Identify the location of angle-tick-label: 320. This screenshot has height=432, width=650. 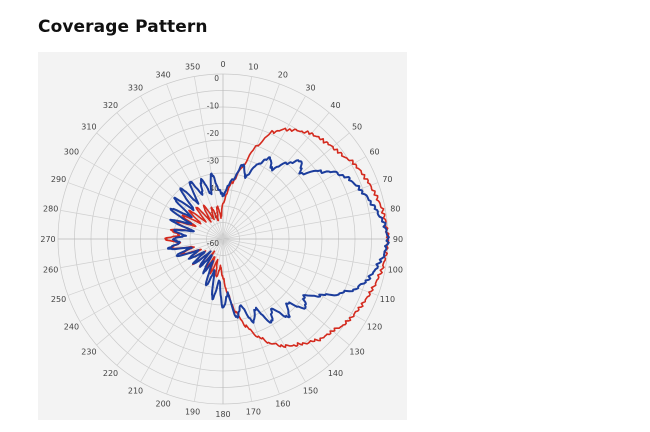
(110, 105).